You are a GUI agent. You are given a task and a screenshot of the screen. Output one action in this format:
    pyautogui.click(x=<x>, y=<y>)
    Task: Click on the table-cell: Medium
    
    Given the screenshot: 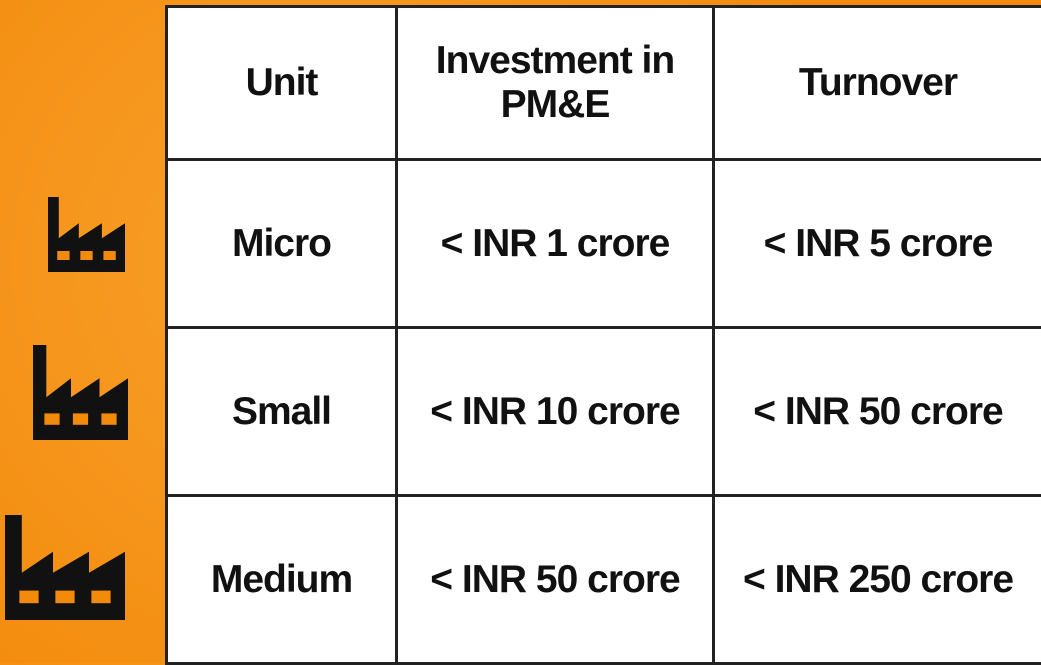 What is the action you would take?
    pyautogui.click(x=282, y=580)
    